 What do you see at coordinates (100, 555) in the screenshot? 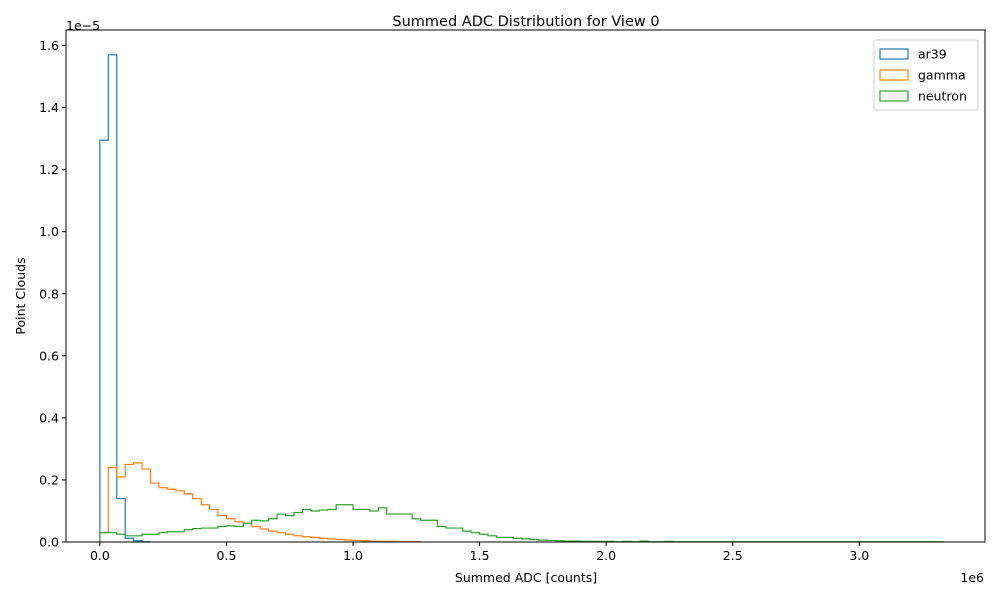
I see `x-tick-label: 0.0` at bounding box center [100, 555].